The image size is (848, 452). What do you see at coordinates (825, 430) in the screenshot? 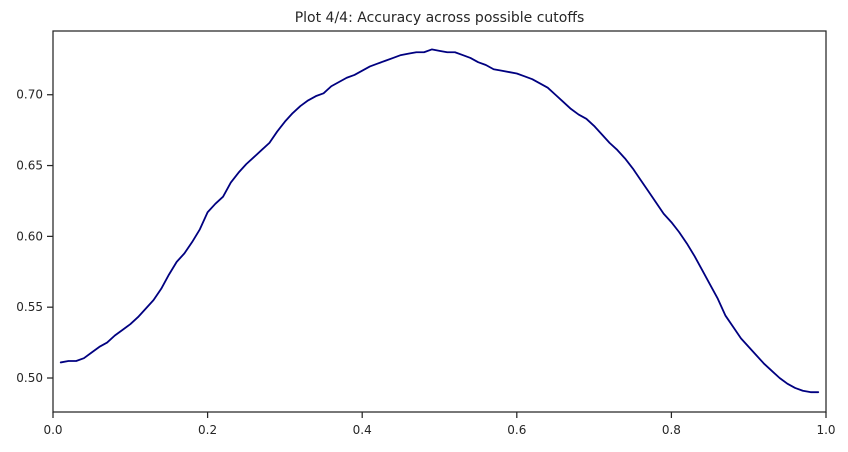
I see `x-tick-label: 1.0` at bounding box center [825, 430].